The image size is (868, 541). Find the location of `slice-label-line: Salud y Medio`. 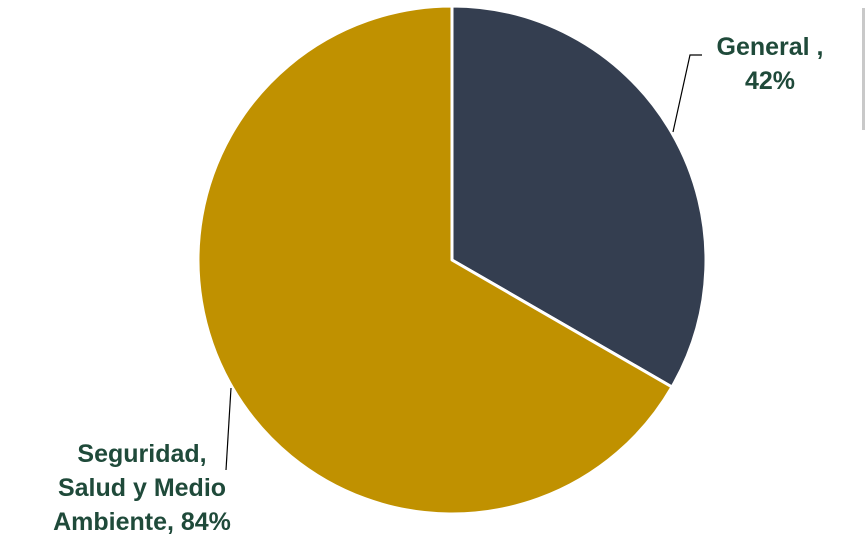

slice-label-line: Salud y Medio is located at coordinates (142, 488).